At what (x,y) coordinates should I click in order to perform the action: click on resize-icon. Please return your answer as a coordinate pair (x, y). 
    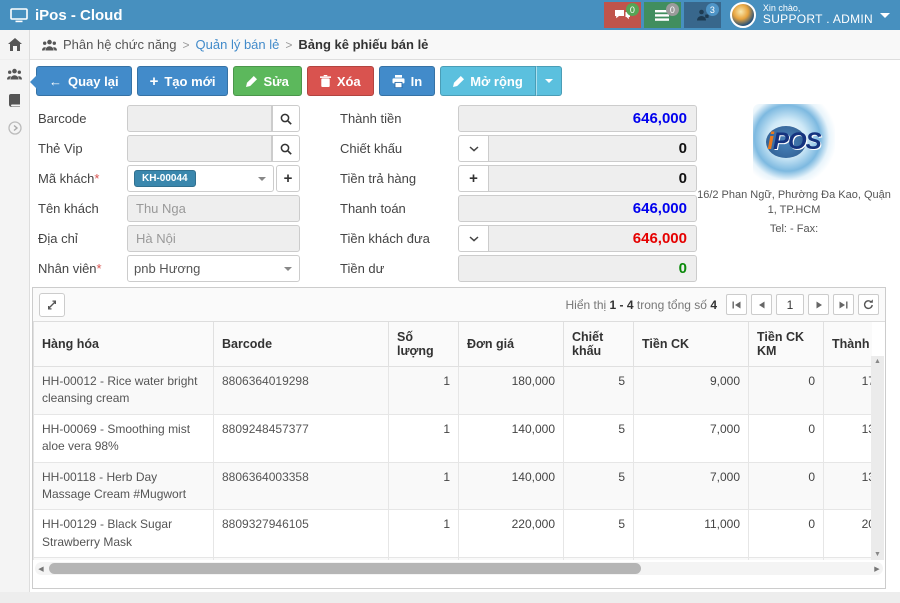
    Looking at the image, I should click on (52, 305).